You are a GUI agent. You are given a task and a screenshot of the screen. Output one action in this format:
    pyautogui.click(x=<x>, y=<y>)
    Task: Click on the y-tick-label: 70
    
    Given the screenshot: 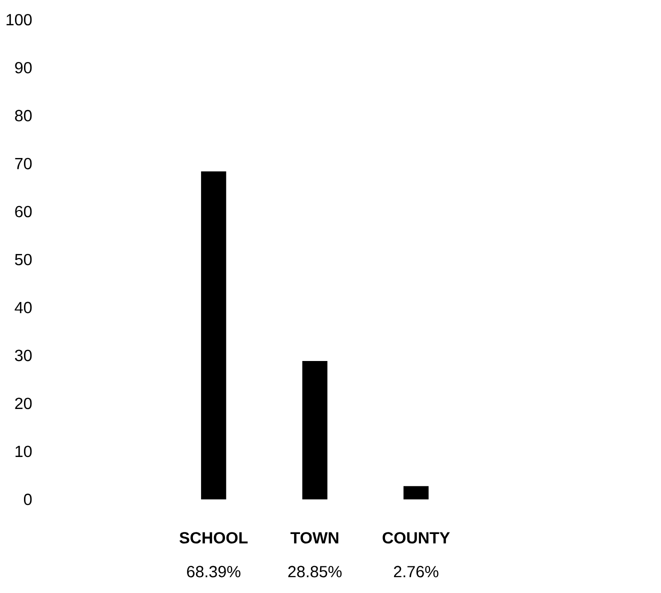 What is the action you would take?
    pyautogui.click(x=23, y=164)
    